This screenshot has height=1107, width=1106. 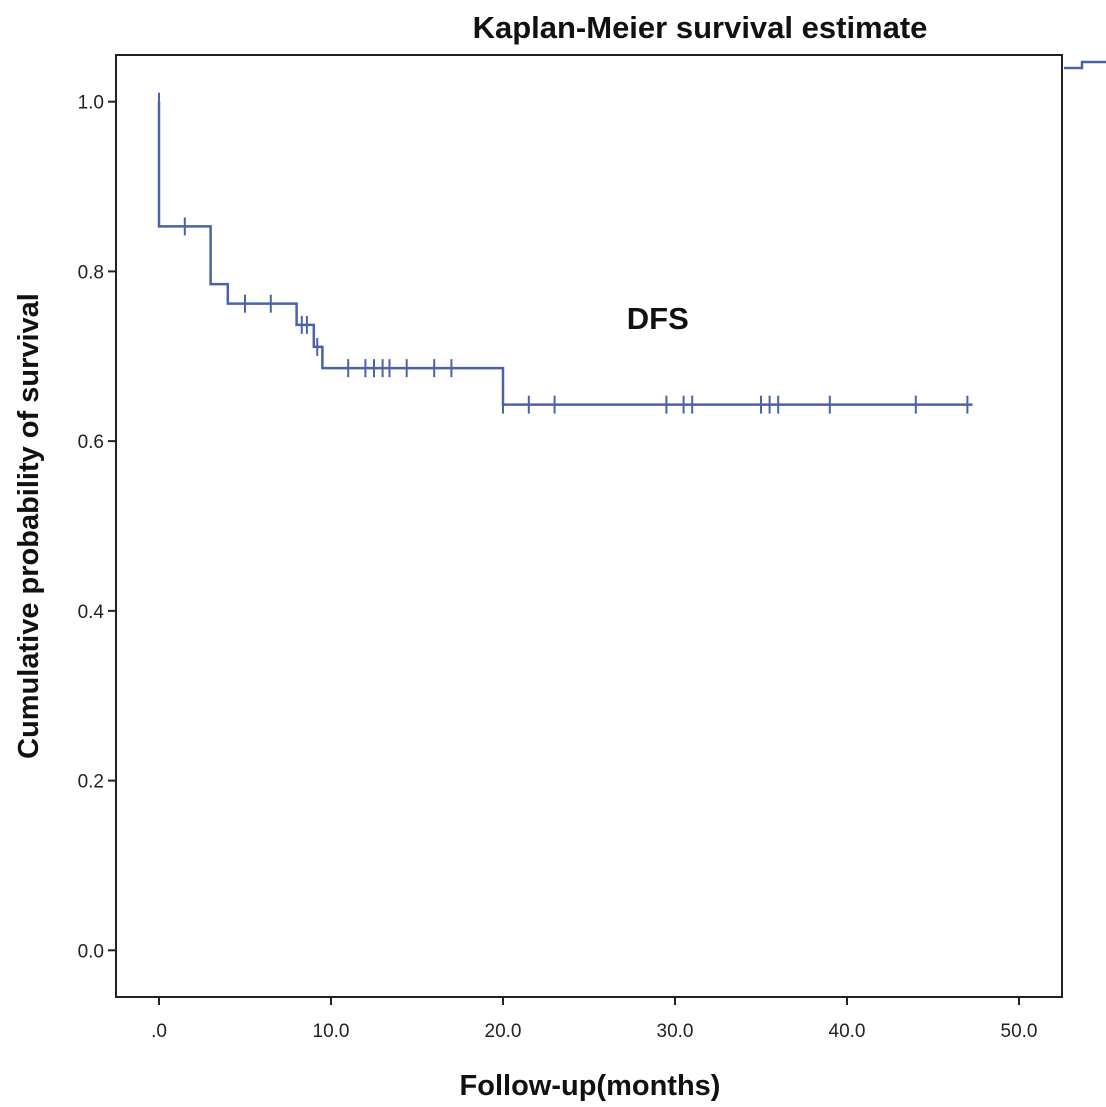 What do you see at coordinates (91, 782) in the screenshot?
I see `y-tick-label: 0.2` at bounding box center [91, 782].